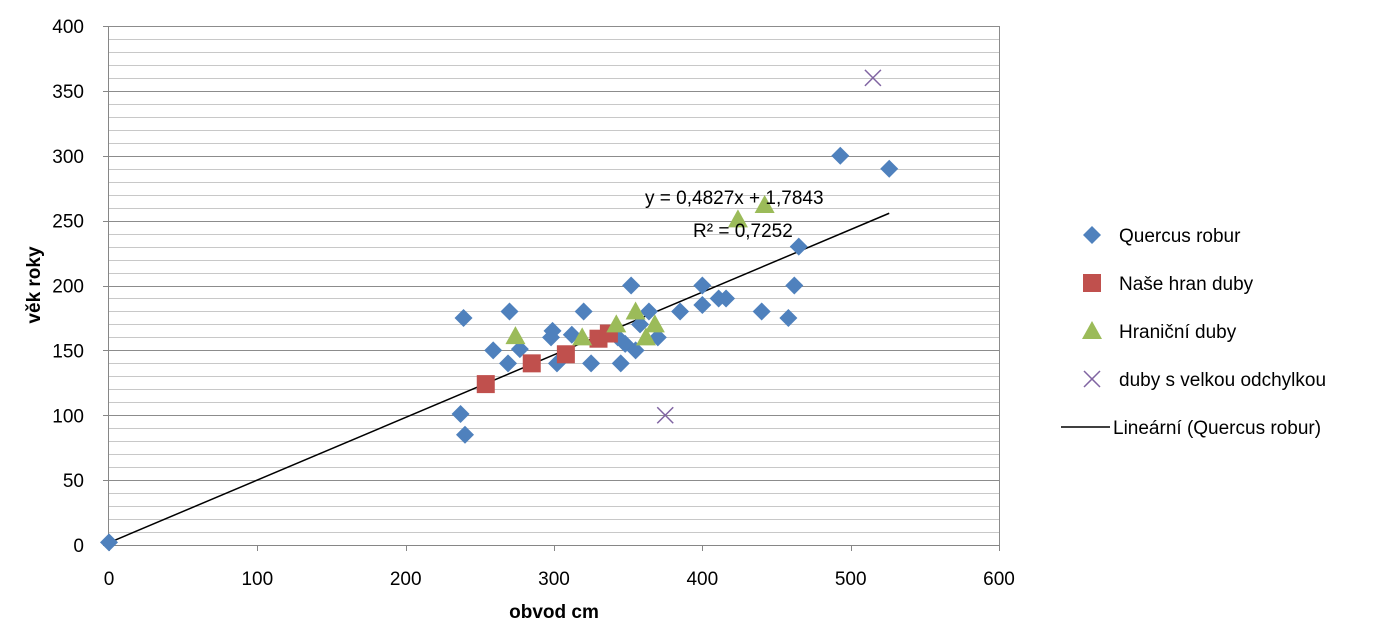  Describe the element at coordinates (68, 27) in the screenshot. I see `y-tick-label: 400` at that location.